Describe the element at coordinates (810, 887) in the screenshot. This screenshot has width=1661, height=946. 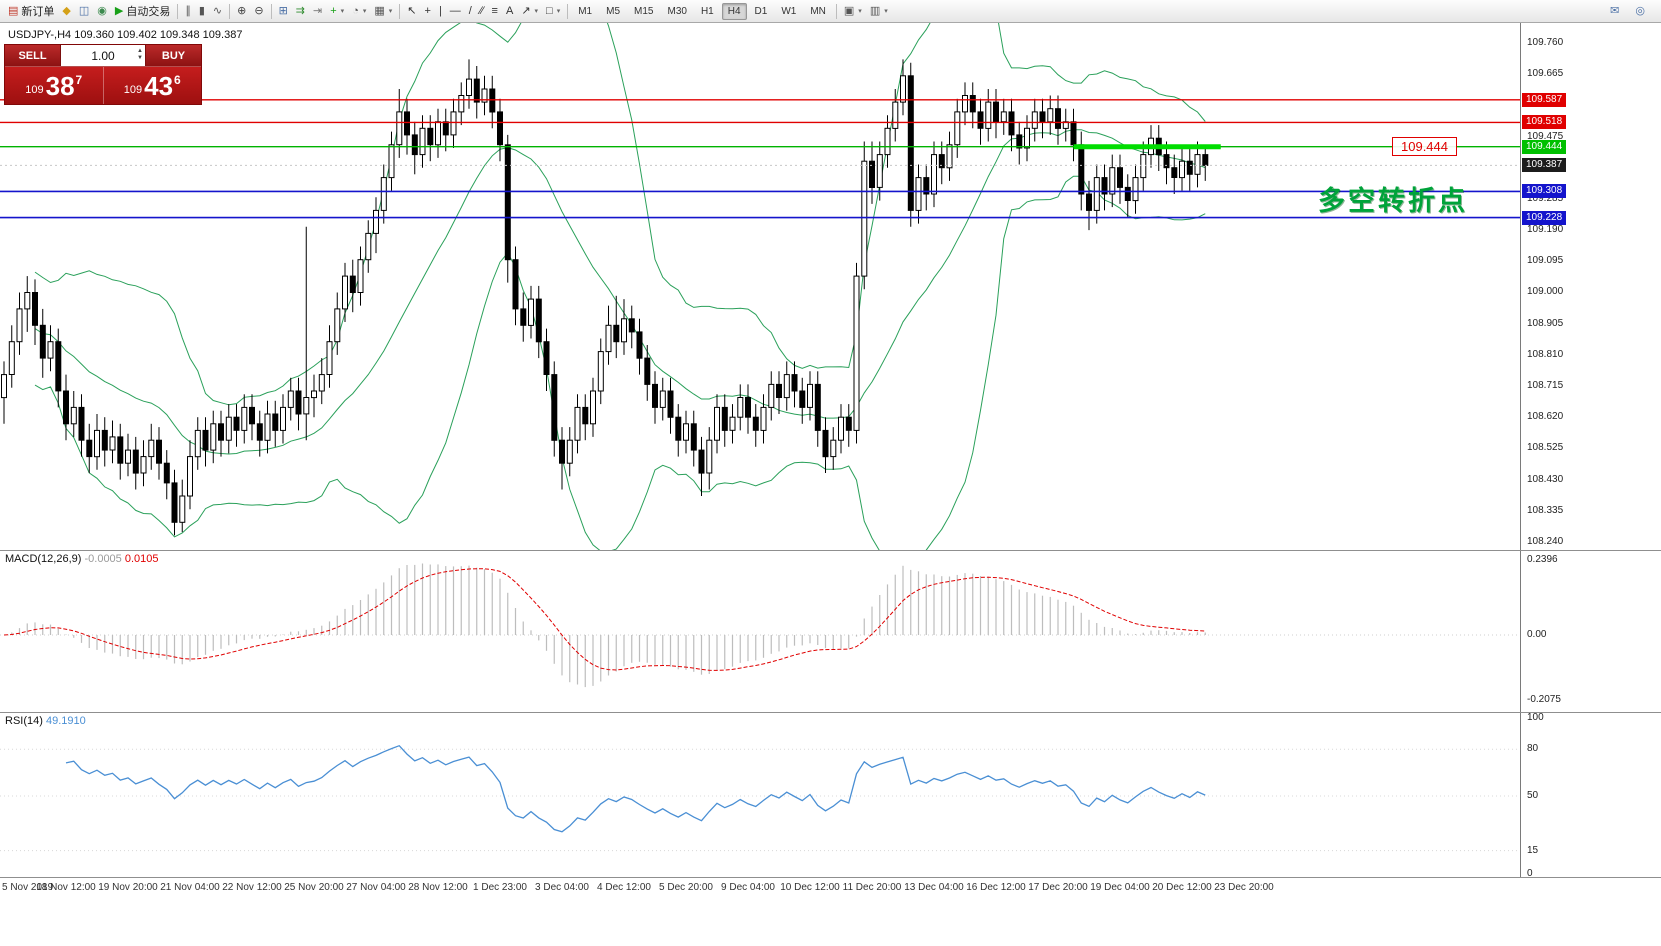
I see `time-axis-label: 10 Dec 12:00` at that location.